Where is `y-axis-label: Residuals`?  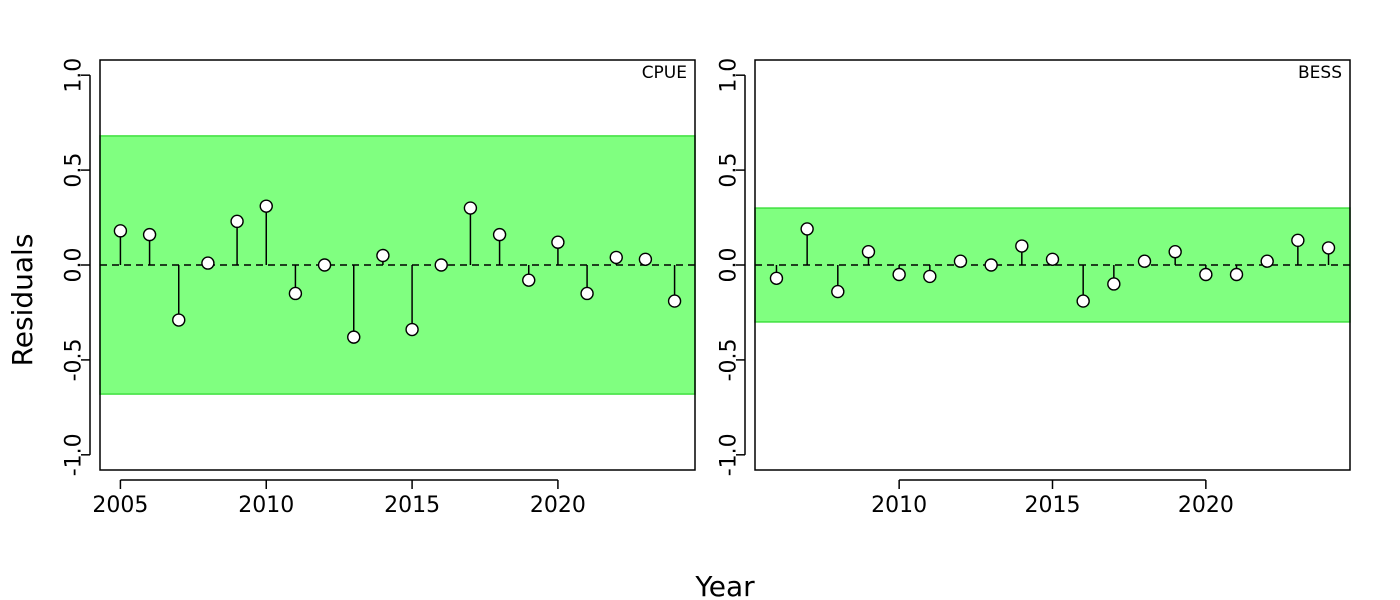
y-axis-label: Residuals is located at coordinates (22, 300).